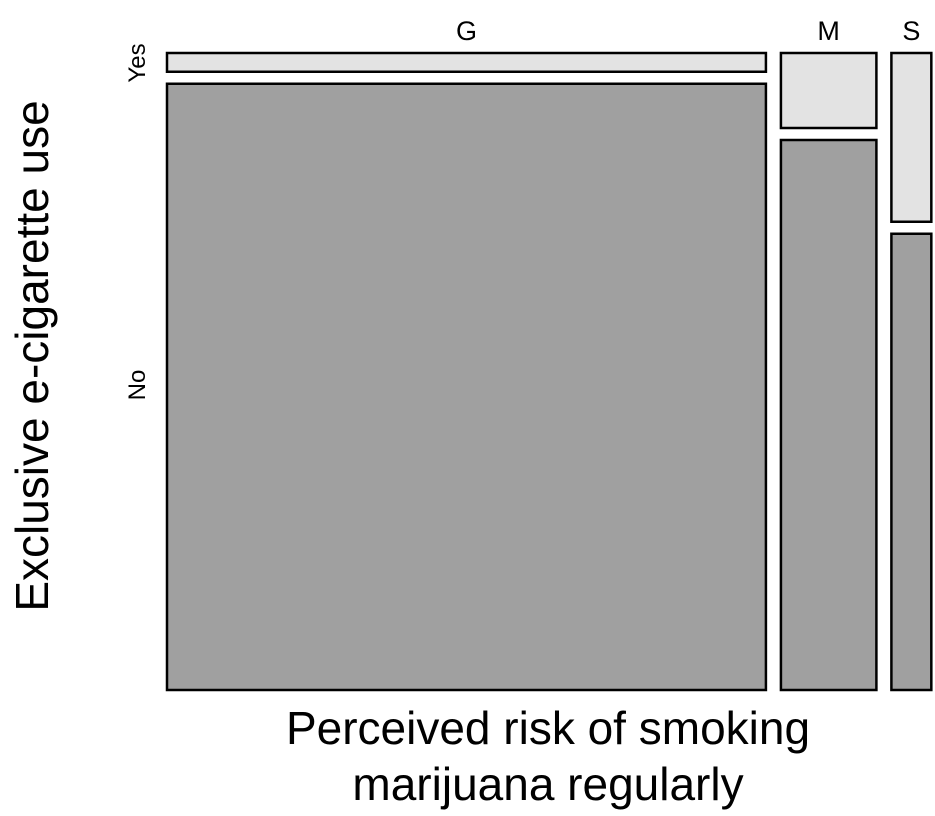  Describe the element at coordinates (688, 31) in the screenshot. I see `column-labels: GMSN` at that location.